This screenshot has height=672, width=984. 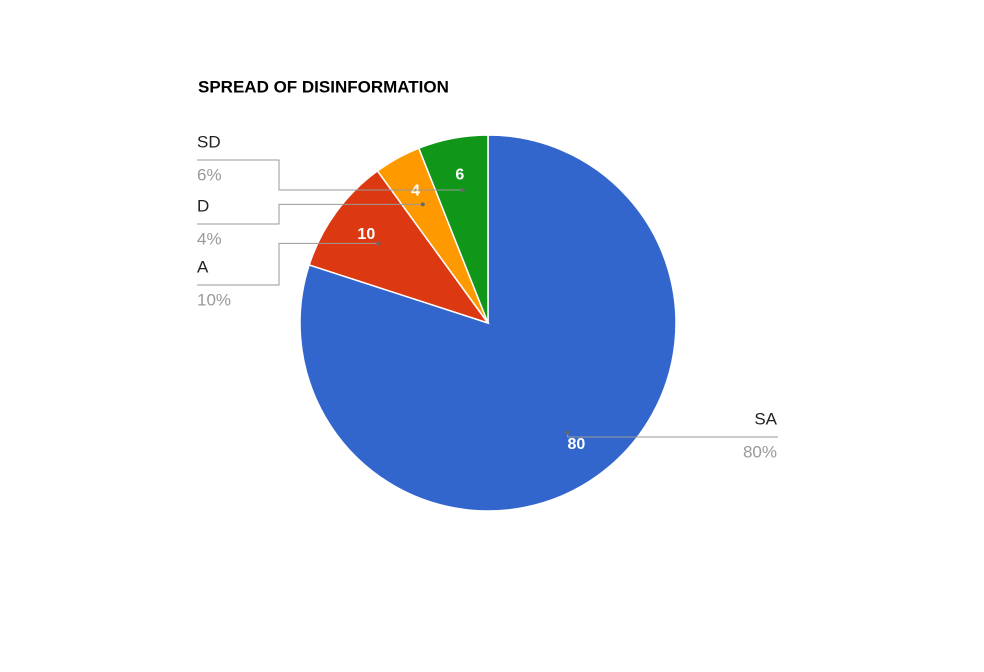 What do you see at coordinates (209, 238) in the screenshot?
I see `percent-label: 4%` at bounding box center [209, 238].